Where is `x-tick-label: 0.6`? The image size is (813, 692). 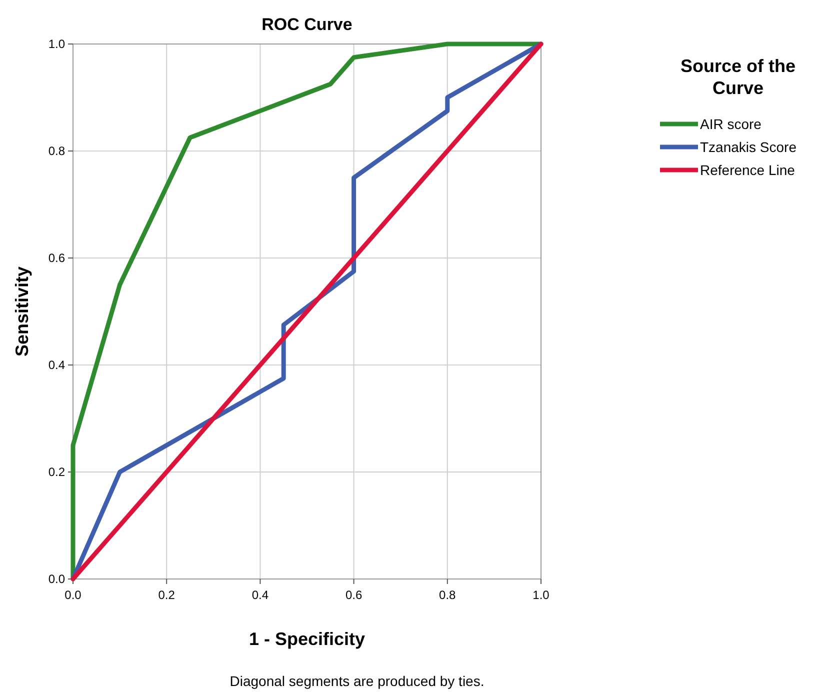 x-tick-label: 0.6 is located at coordinates (353, 595).